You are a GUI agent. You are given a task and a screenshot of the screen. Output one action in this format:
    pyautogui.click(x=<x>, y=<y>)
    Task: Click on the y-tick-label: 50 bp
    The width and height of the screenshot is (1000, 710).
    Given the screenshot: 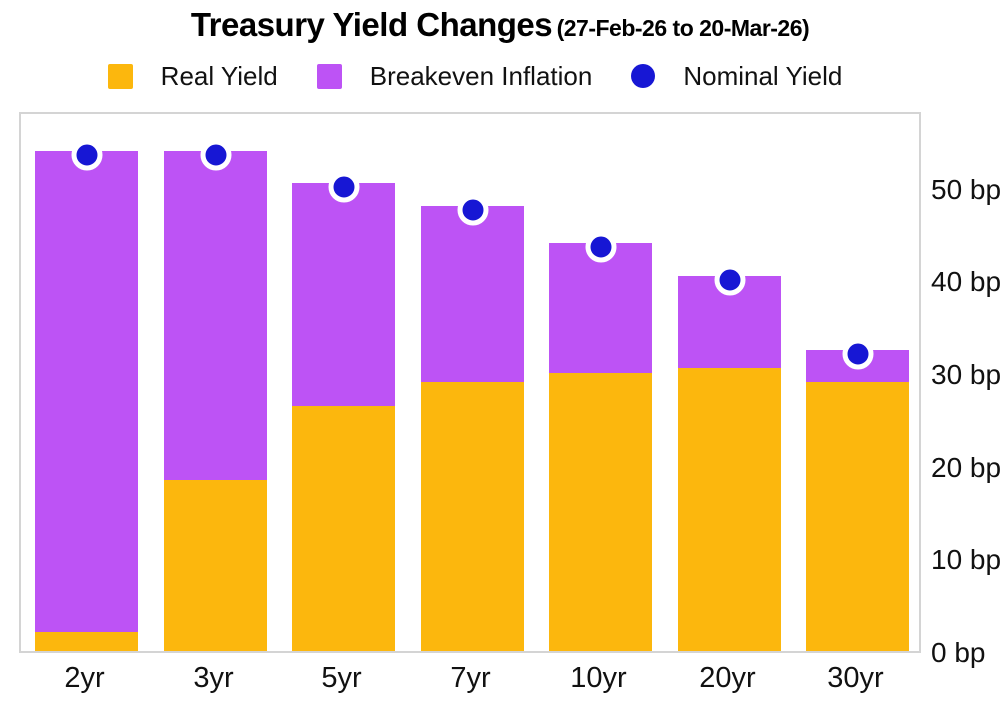 What is the action you would take?
    pyautogui.click(x=965, y=189)
    